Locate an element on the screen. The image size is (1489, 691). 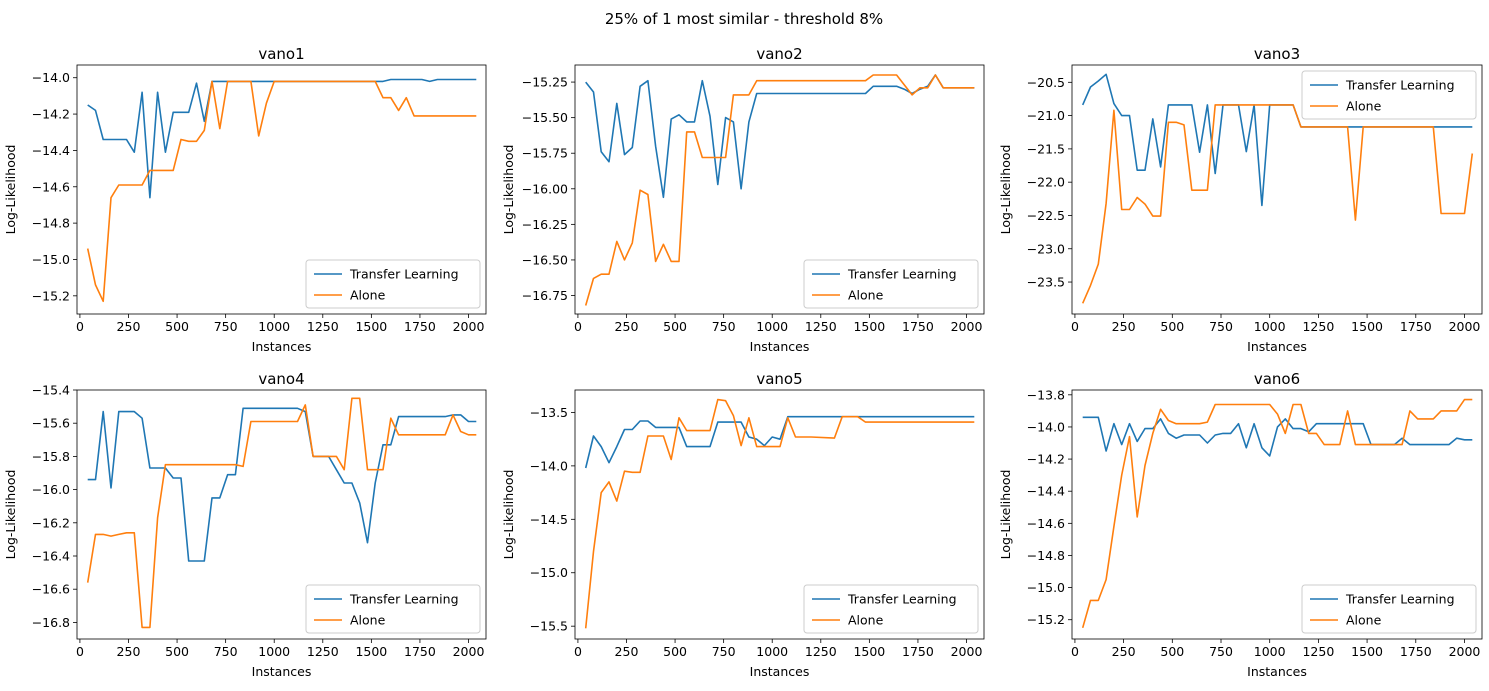
y-tick-label: −13.5 is located at coordinates (549, 412).